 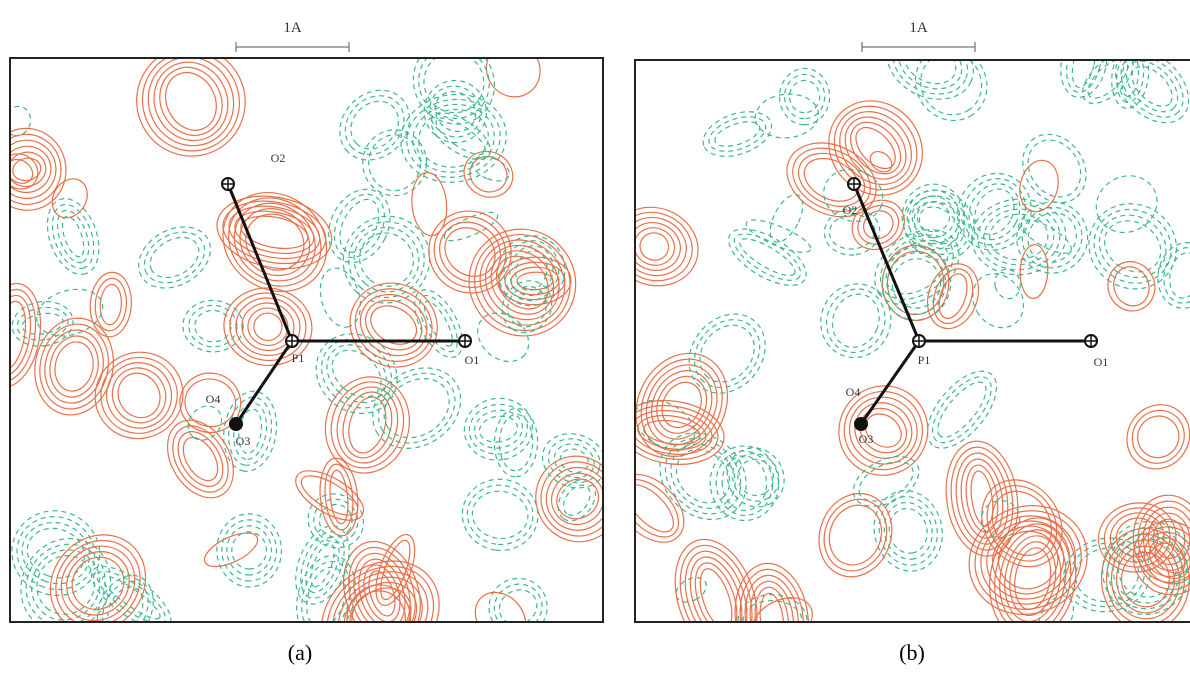 What do you see at coordinates (924, 360) in the screenshot?
I see `atom-label: P1` at bounding box center [924, 360].